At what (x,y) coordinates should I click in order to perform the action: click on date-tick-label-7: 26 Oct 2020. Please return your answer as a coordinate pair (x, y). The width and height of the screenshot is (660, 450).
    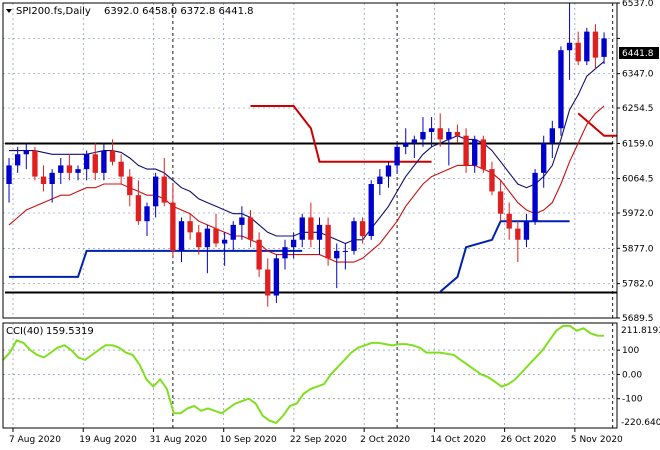
    Looking at the image, I should click on (529, 440).